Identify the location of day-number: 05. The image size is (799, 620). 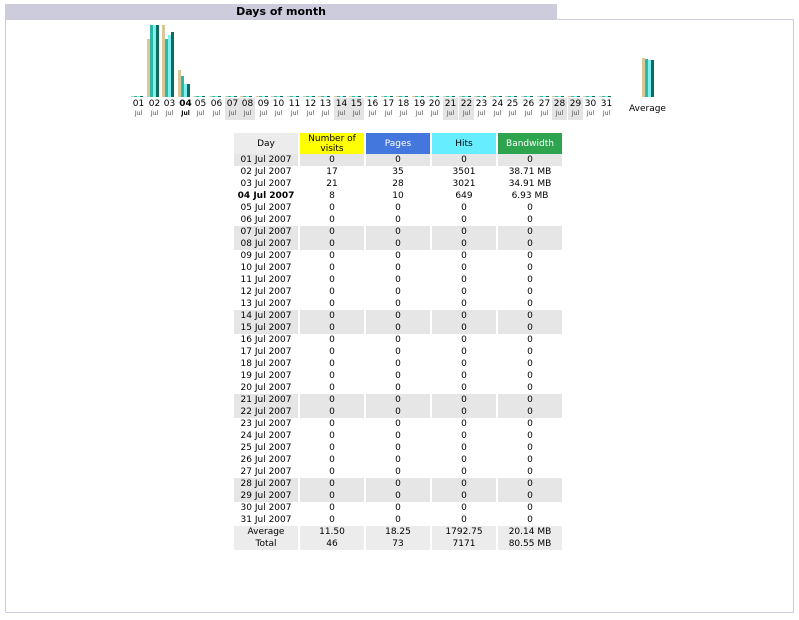
(200, 104).